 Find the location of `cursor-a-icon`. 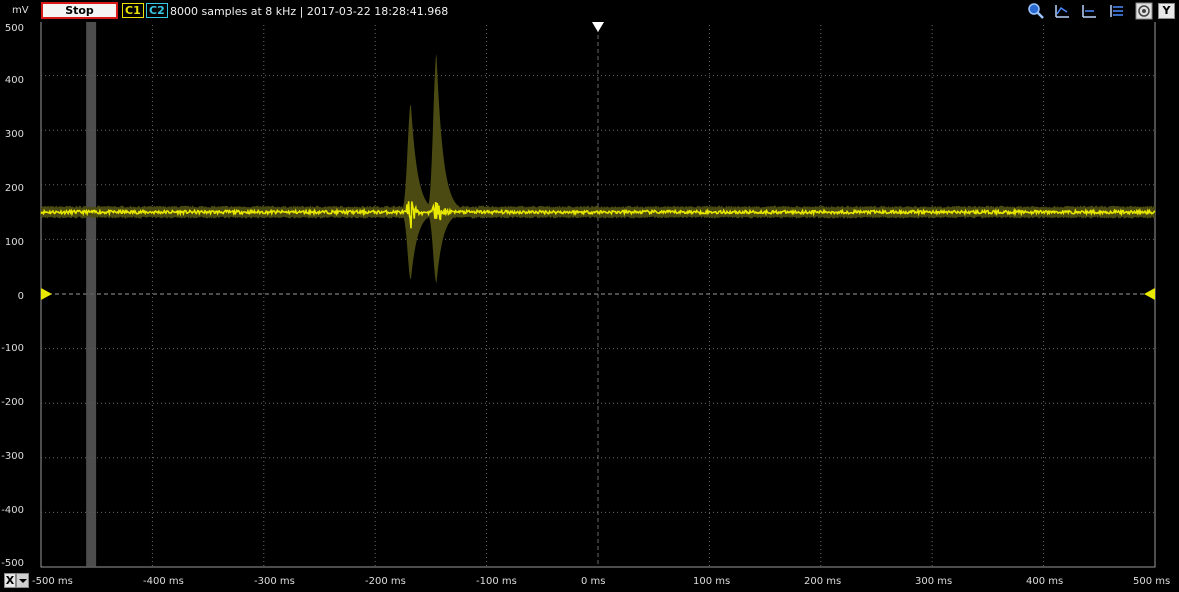

cursor-a-icon is located at coordinates (1062, 11).